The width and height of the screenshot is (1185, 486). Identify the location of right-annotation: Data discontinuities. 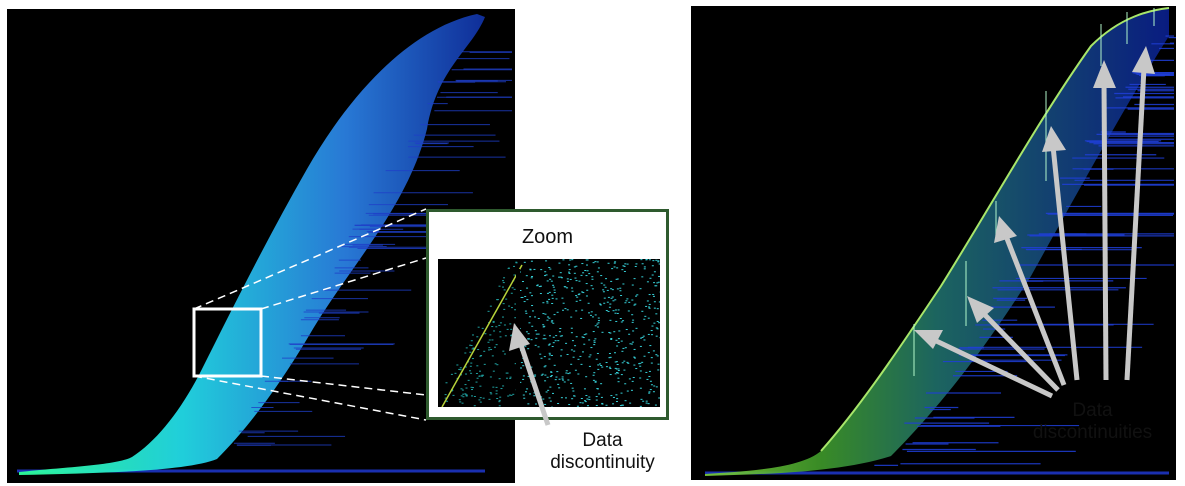
(1092, 422).